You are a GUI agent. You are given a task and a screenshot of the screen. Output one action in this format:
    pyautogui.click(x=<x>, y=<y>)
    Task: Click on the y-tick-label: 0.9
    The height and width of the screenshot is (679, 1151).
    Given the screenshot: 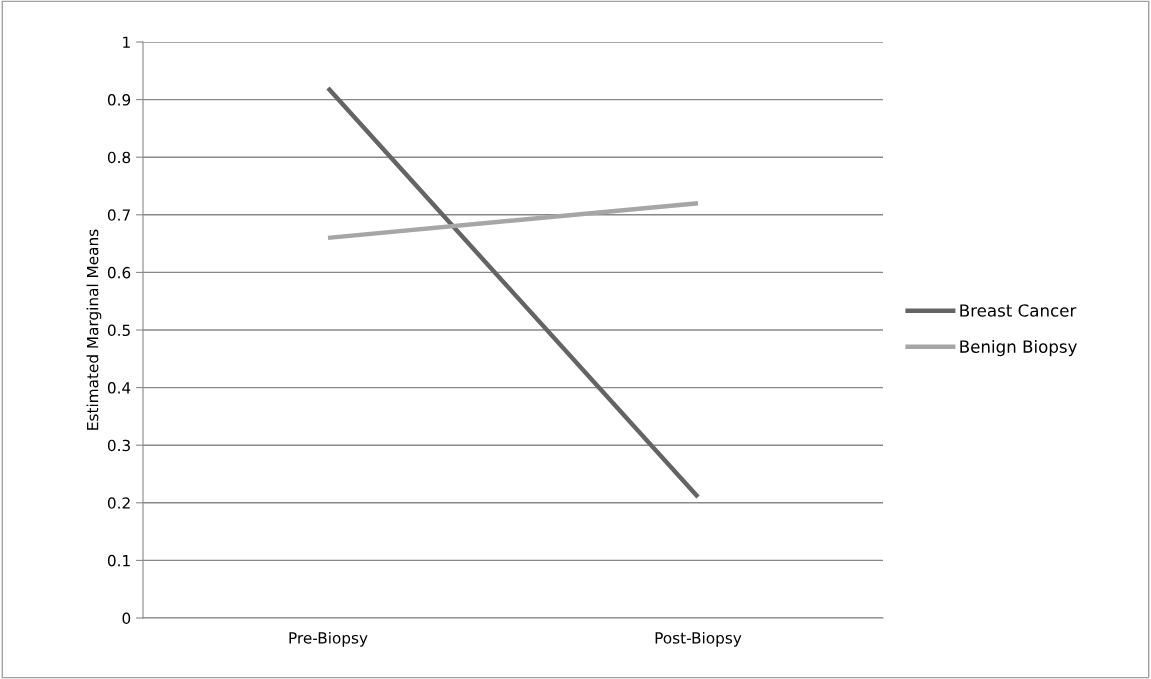 What is the action you would take?
    pyautogui.click(x=119, y=100)
    